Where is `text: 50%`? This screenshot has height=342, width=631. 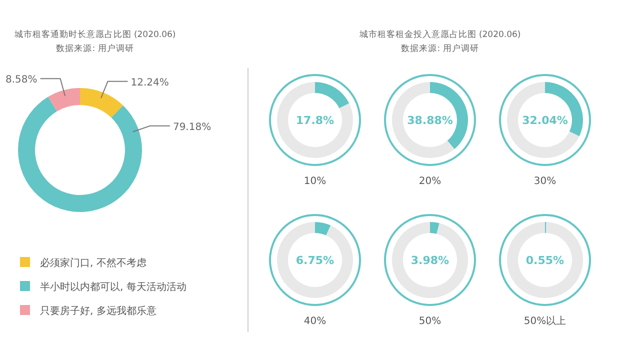 text: 50% is located at coordinates (430, 321).